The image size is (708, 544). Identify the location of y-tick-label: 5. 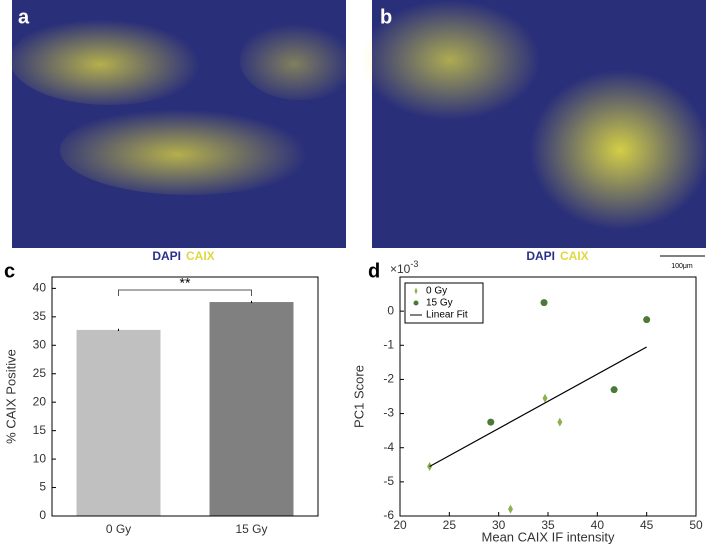
(42, 487).